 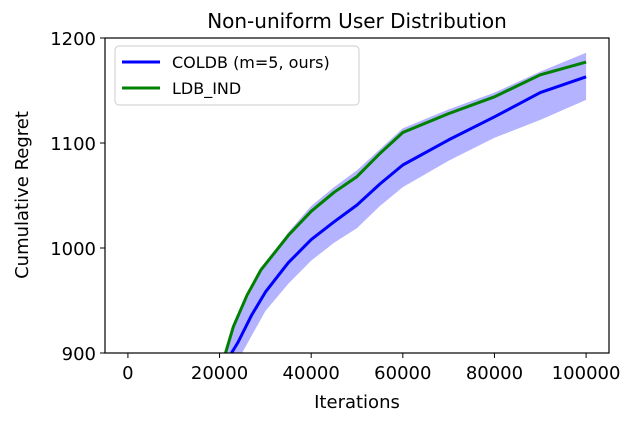 What do you see at coordinates (73, 144) in the screenshot?
I see `y-tick-label: 1100` at bounding box center [73, 144].